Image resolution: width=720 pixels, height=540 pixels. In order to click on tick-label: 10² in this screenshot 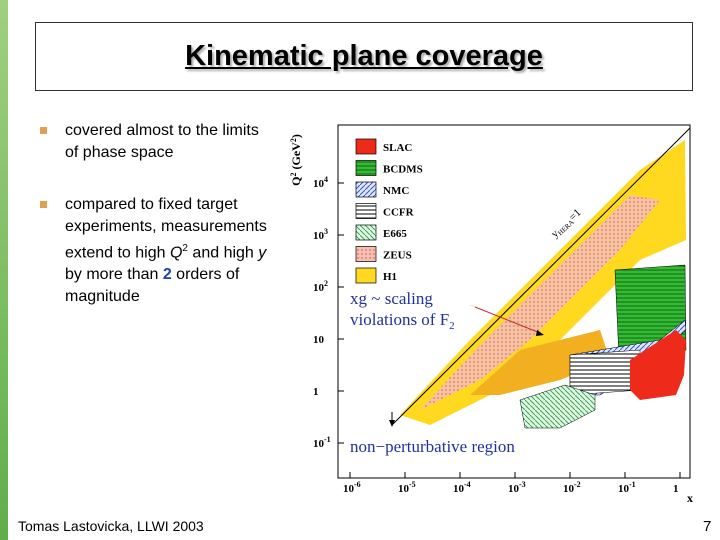, I will do `click(320, 286)`.